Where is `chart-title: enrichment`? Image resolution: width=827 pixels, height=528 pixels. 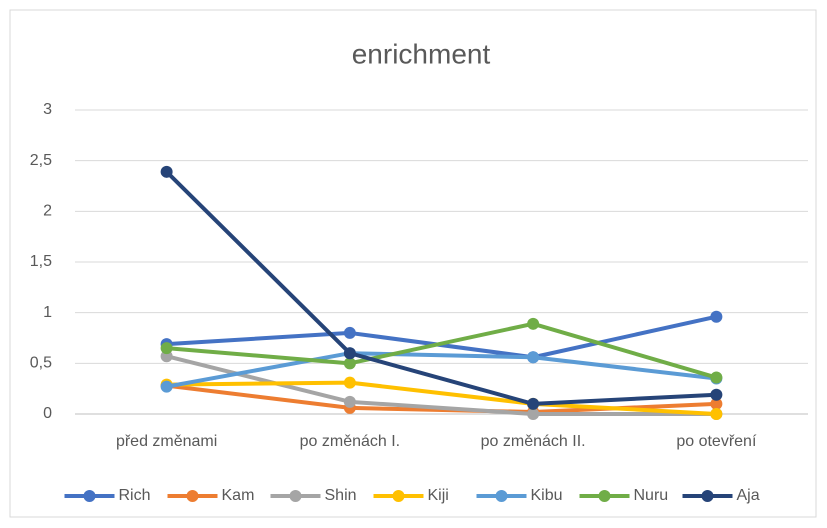
chart-title: enrichment is located at coordinates (421, 53).